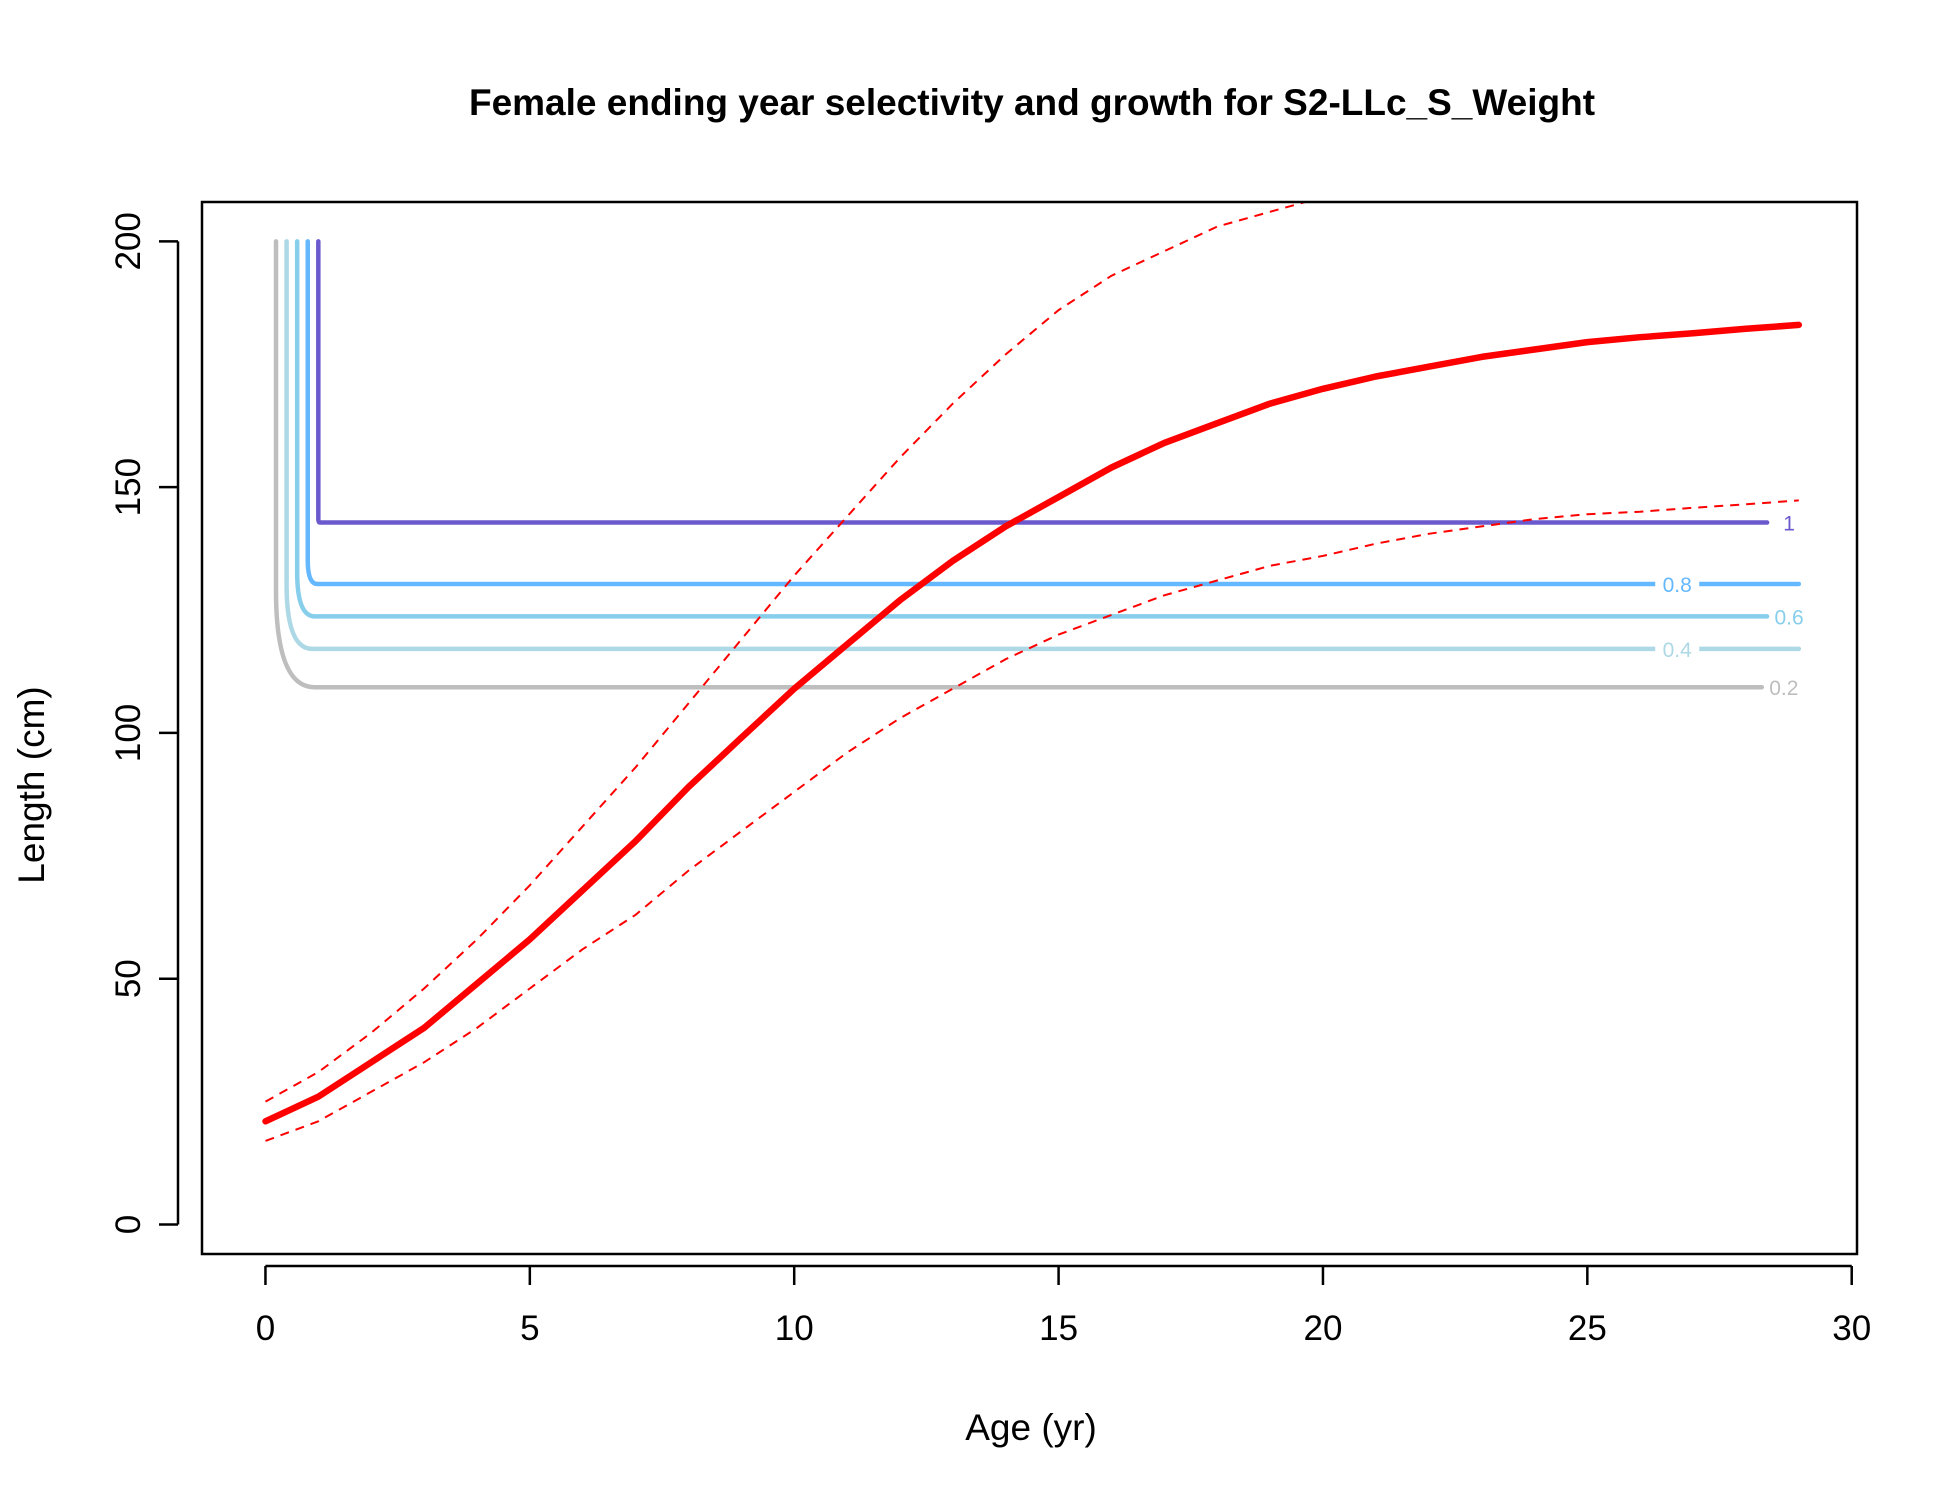 This screenshot has height=1500, width=1950. I want to click on x-axis: 0 5 10 15 20 25 30, so click(1063, 1306).